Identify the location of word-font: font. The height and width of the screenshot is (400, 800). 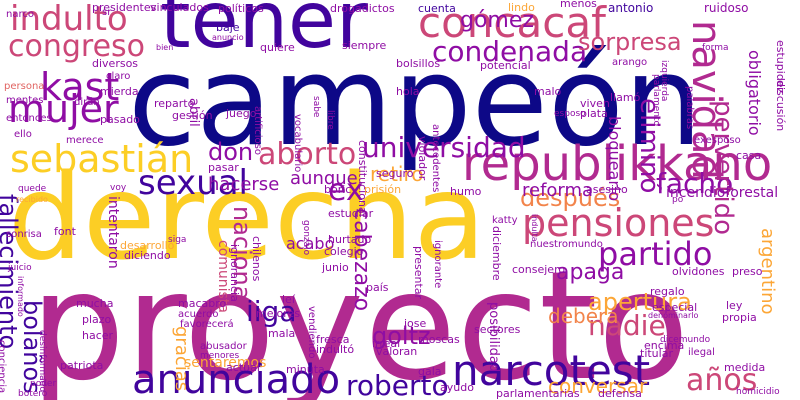
(65, 231).